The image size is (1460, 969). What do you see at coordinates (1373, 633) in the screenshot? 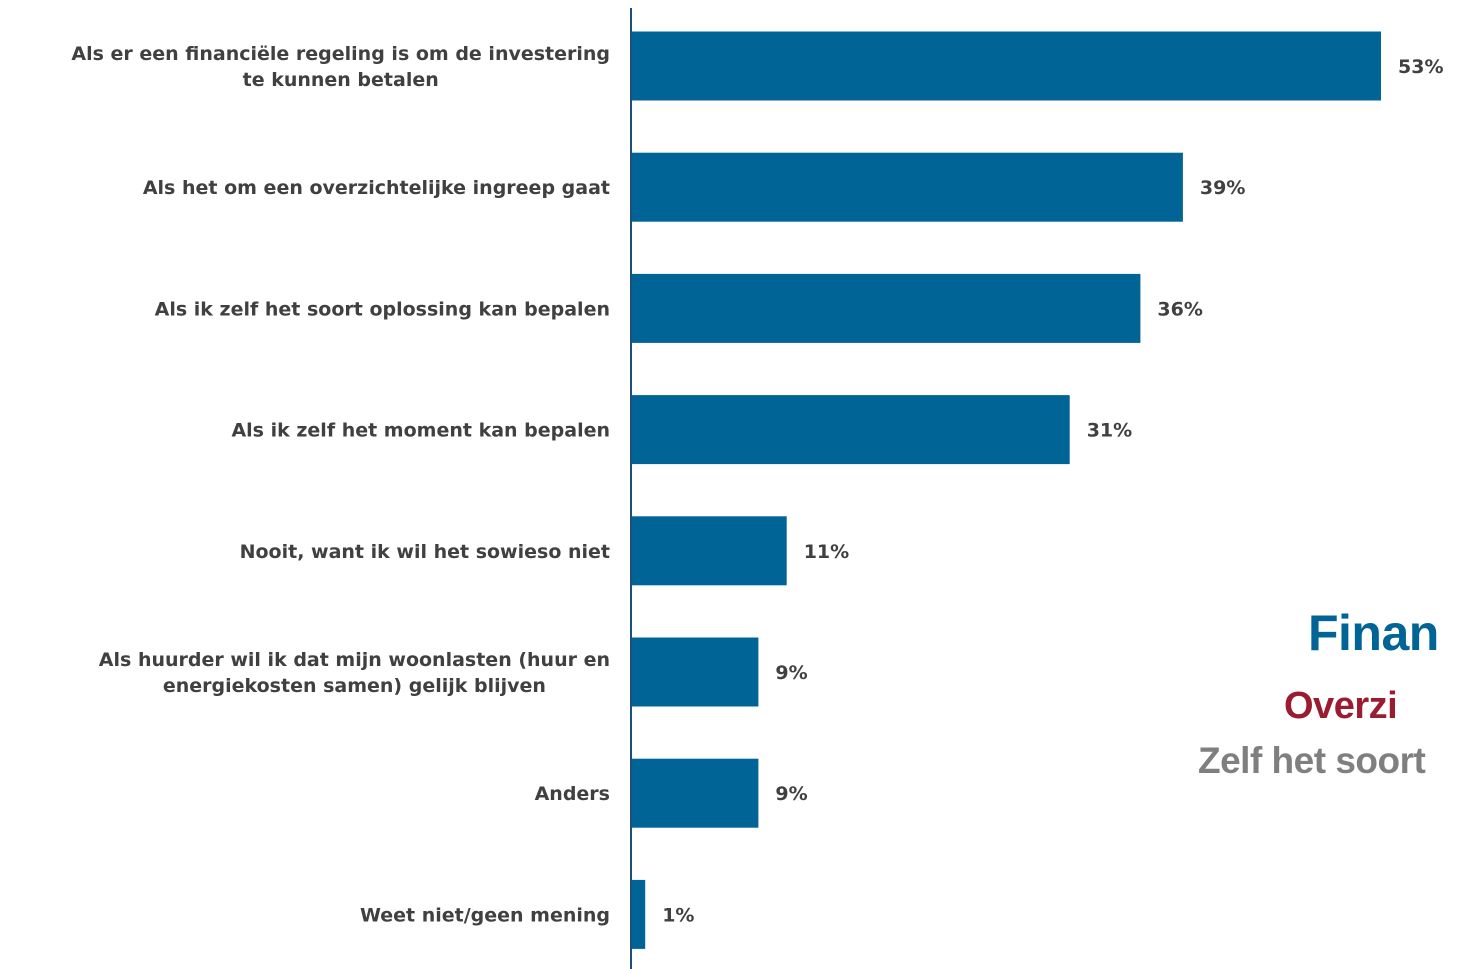
I see `word-cloud-term-1: Finan` at bounding box center [1373, 633].